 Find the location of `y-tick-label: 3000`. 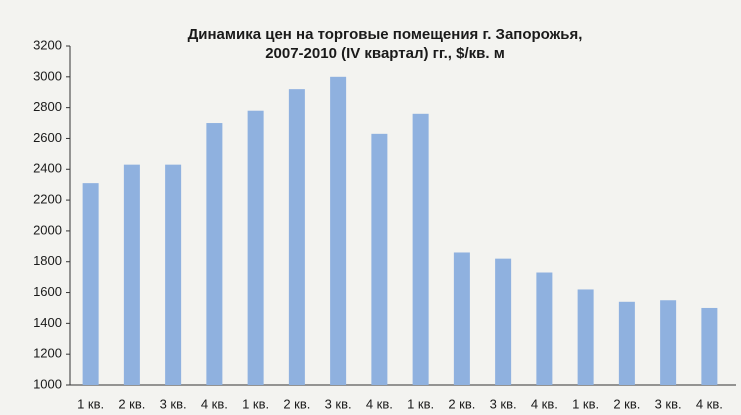

y-tick-label: 3000 is located at coordinates (47, 75).